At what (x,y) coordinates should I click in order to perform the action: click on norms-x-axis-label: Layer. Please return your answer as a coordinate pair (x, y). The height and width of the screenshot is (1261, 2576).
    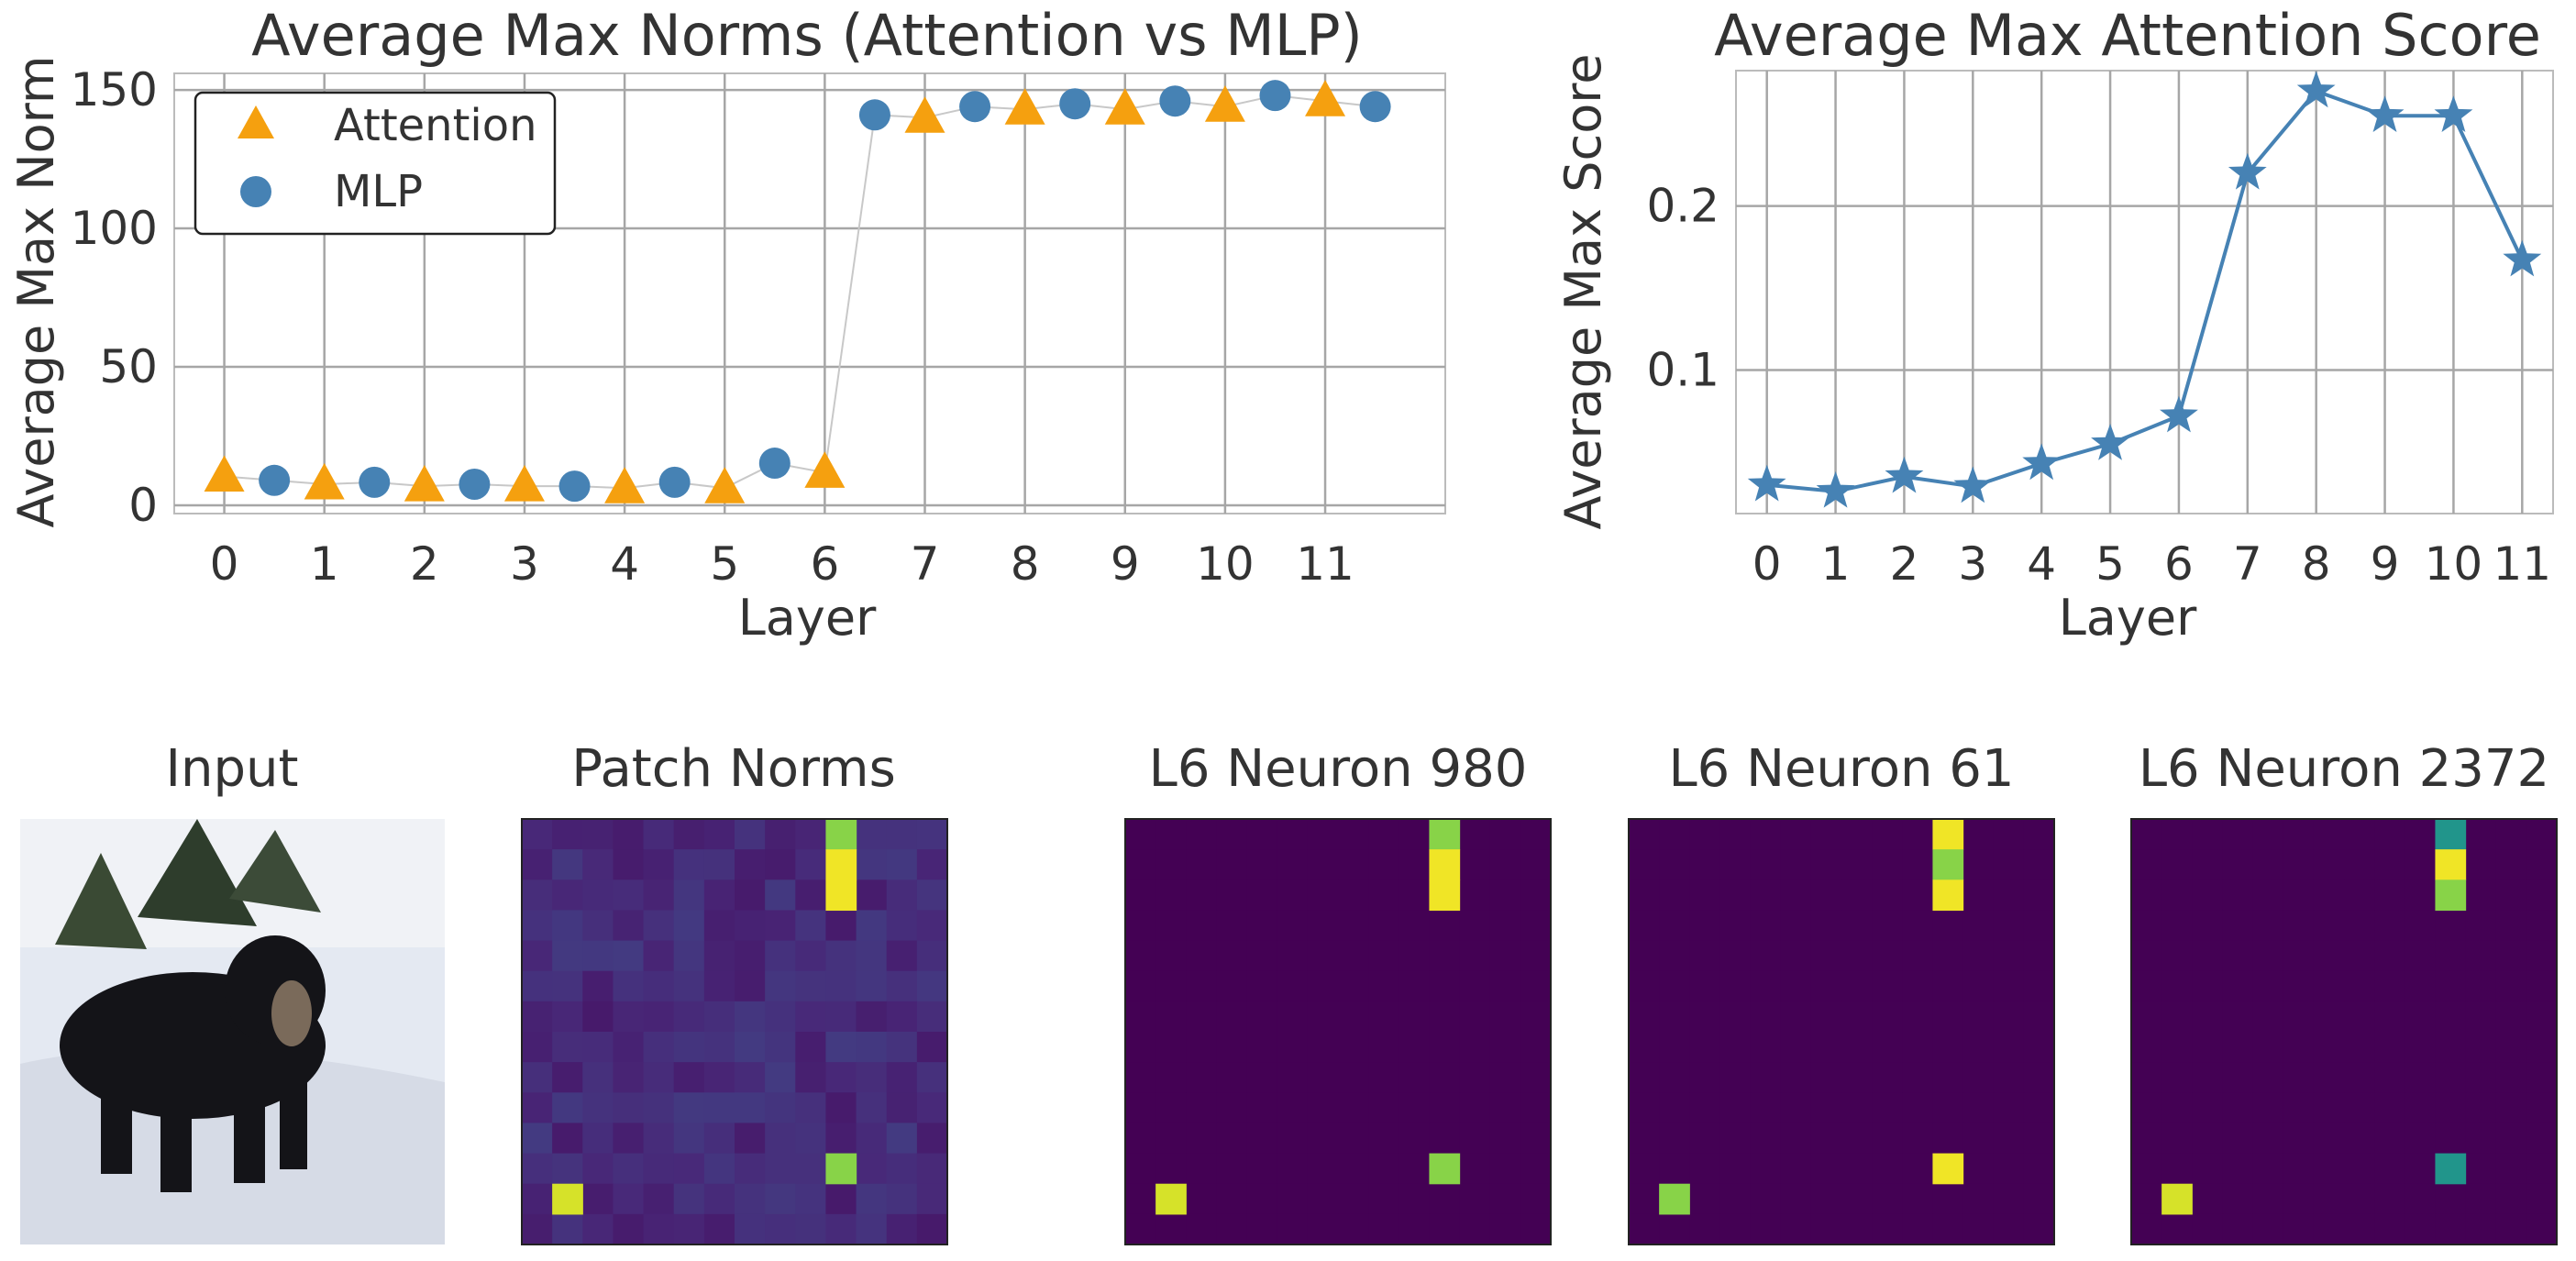
    Looking at the image, I should click on (807, 618).